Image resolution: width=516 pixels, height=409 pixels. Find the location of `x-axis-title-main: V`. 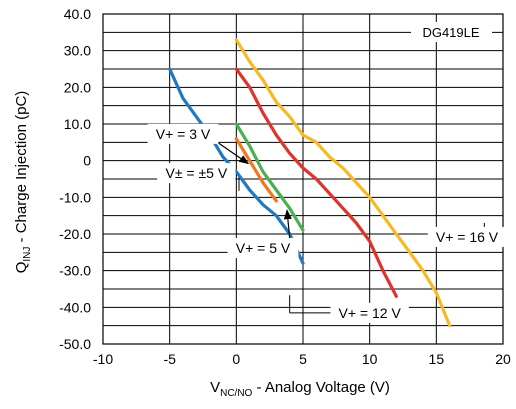

x-axis-title-main: V is located at coordinates (215, 387).